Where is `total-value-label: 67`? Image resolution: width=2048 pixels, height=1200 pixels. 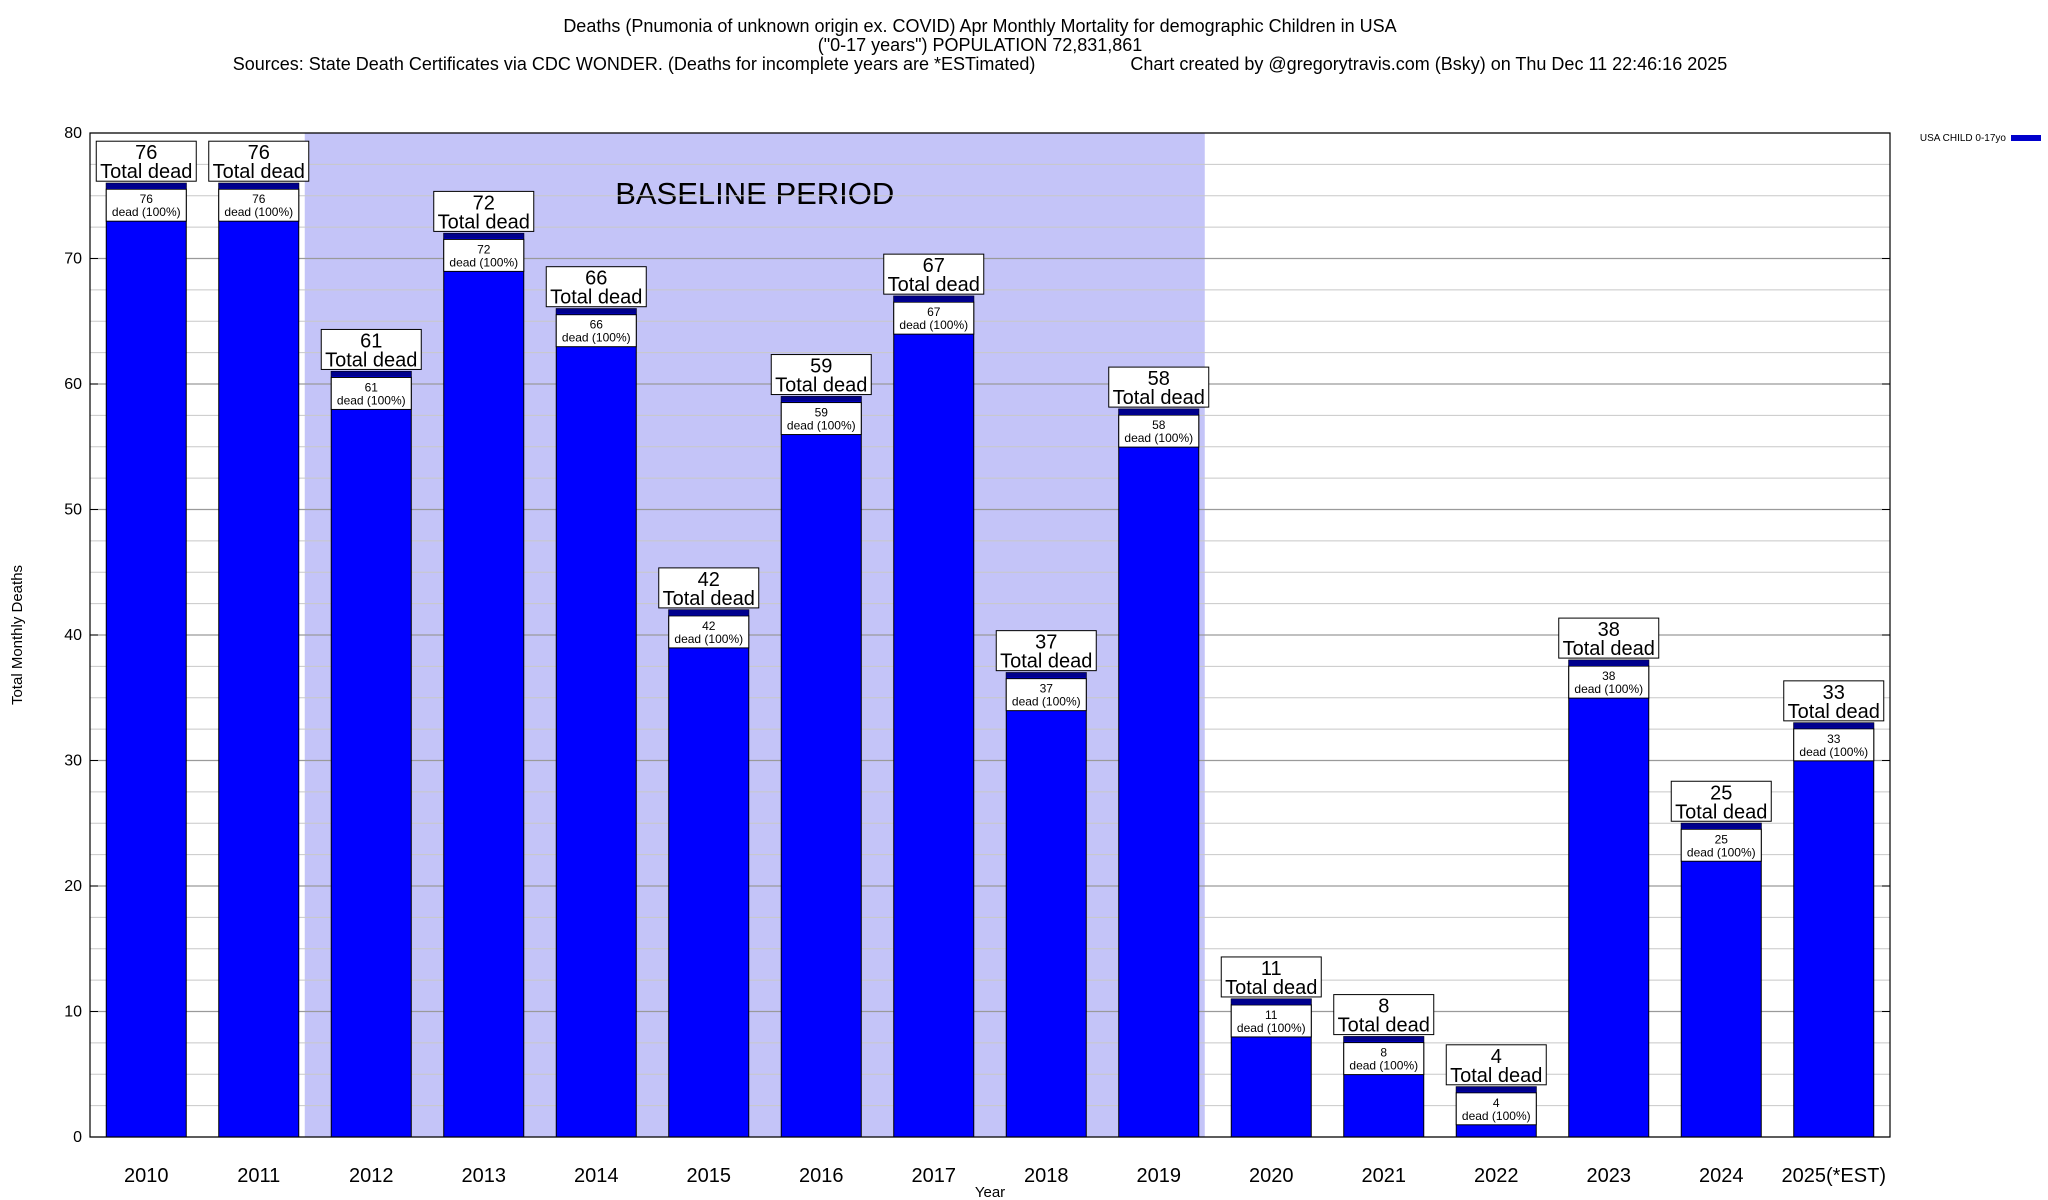
total-value-label: 67 is located at coordinates (934, 266).